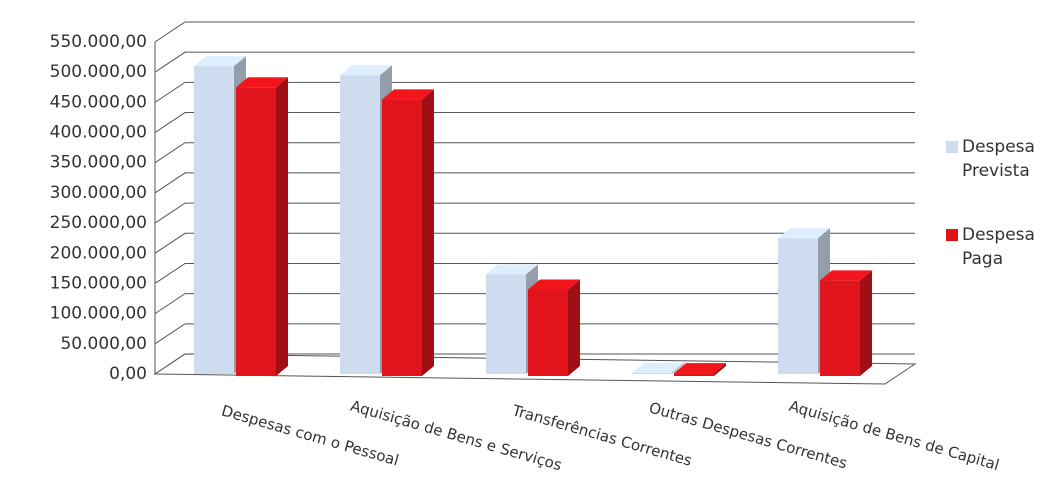 The height and width of the screenshot is (498, 1044). I want to click on y-tick-label: 550.000,00, so click(98, 42).